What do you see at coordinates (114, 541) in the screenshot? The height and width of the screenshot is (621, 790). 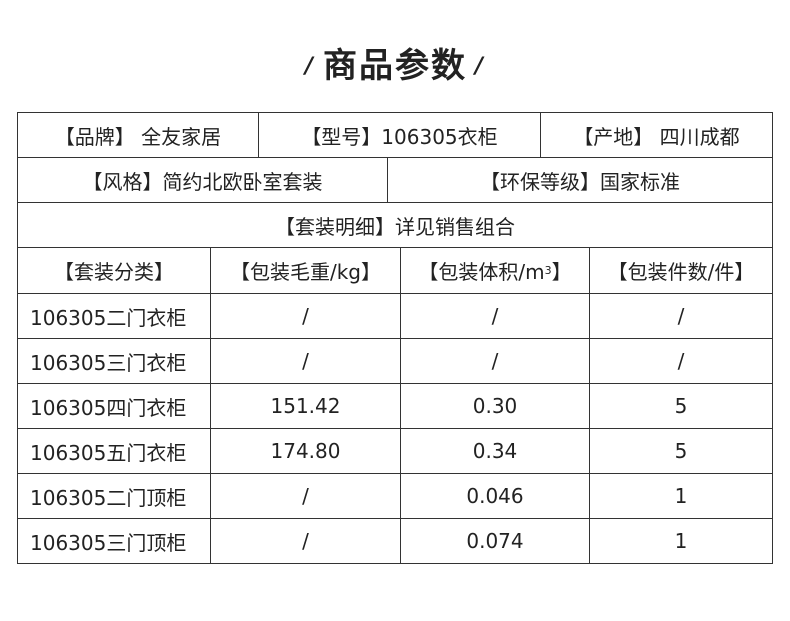 I see `cell-name: 106305三门顶柜` at bounding box center [114, 541].